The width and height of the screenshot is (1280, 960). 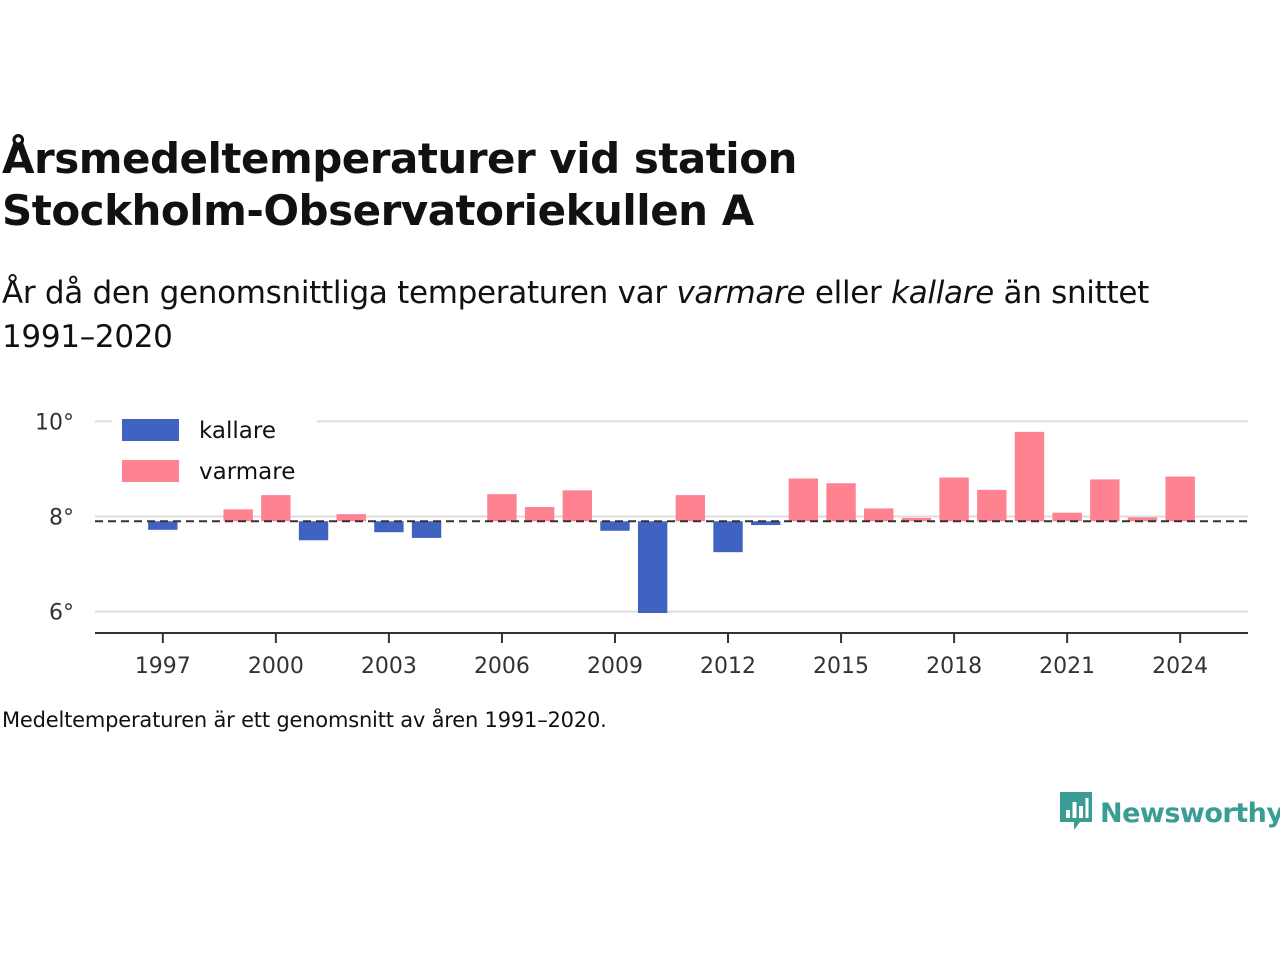 What do you see at coordinates (276, 508) in the screenshot?
I see `bar-varmare-2000` at bounding box center [276, 508].